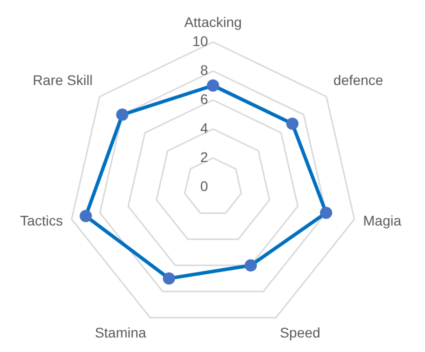 This screenshot has height=352, width=425. I want to click on y-tick-label: 8, so click(204, 70).